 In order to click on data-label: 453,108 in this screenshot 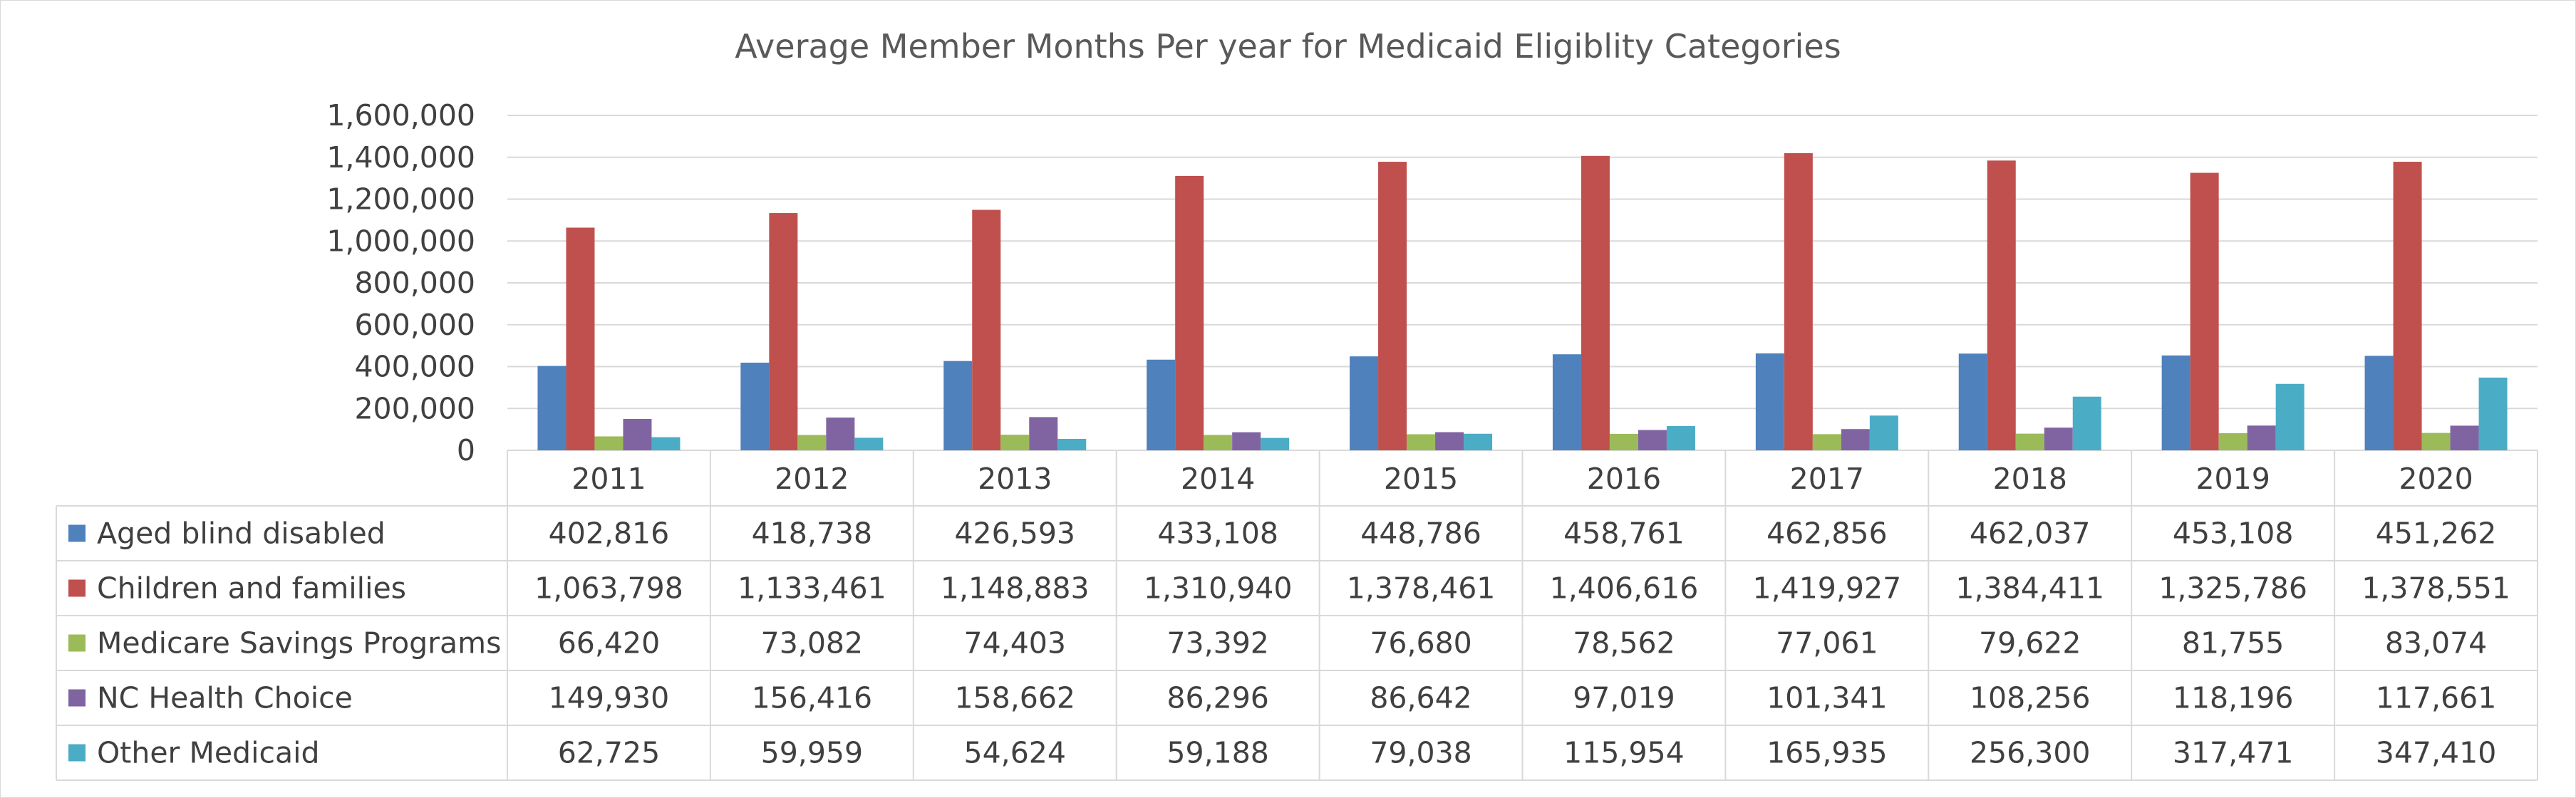, I will do `click(2234, 534)`.